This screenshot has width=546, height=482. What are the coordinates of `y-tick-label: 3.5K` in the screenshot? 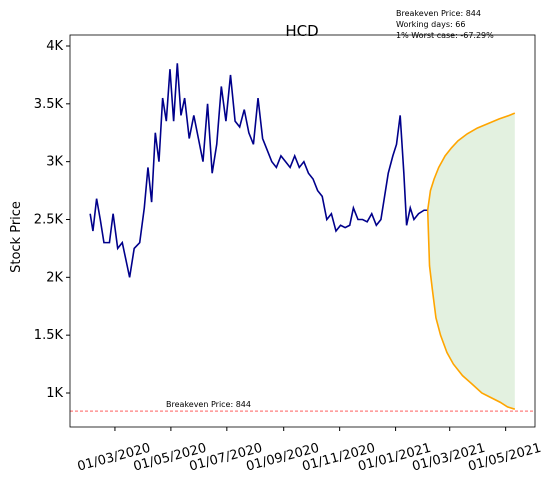 It's located at (49, 104).